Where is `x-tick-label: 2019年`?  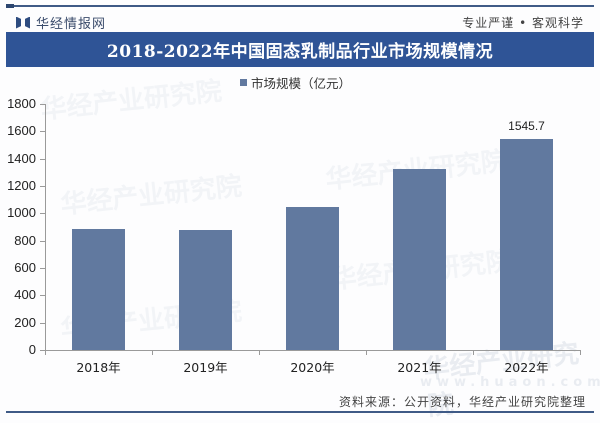
x-tick-label: 2019年 is located at coordinates (205, 367).